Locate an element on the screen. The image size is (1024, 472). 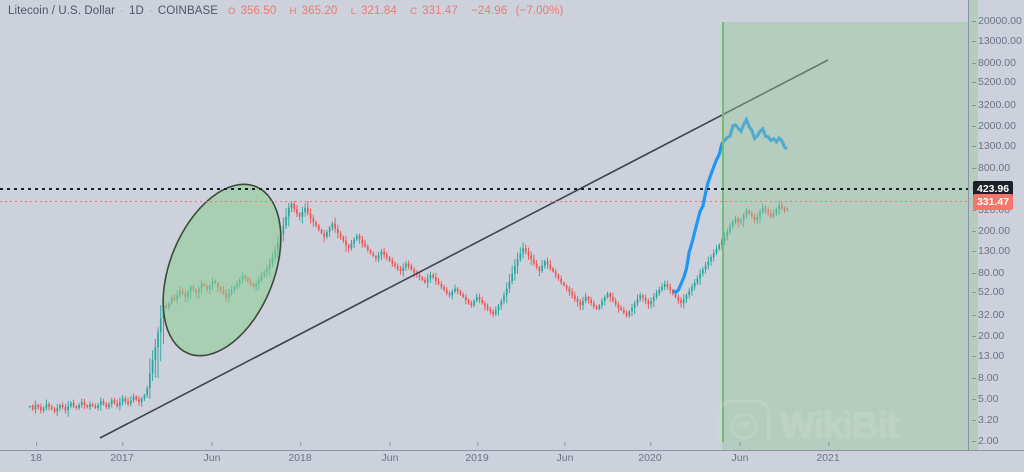
price-tick-800-00: 800.00 is located at coordinates (991, 168).